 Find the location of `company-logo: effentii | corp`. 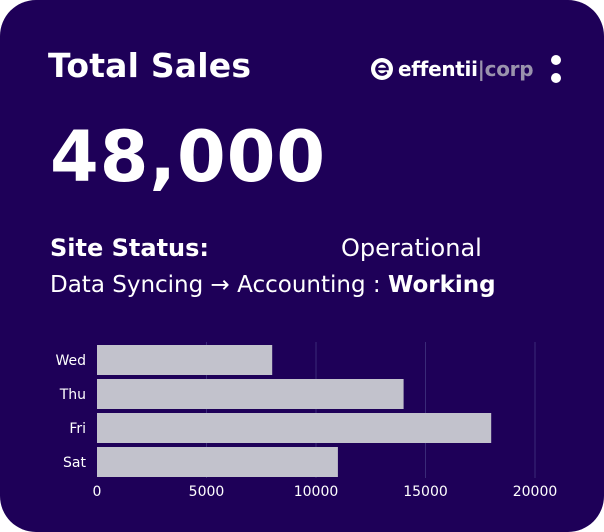

company-logo: effentii | corp is located at coordinates (452, 69).